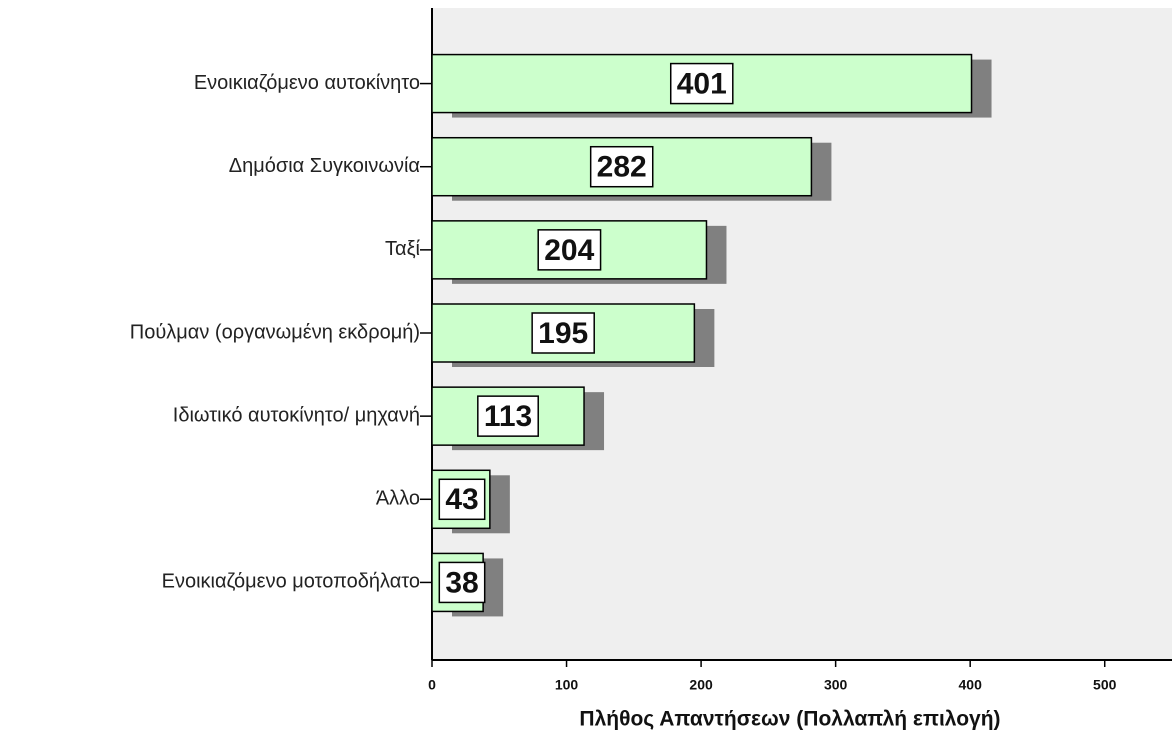 The image size is (1172, 743). Describe the element at coordinates (403, 249) in the screenshot. I see `y-tick-label: Ταξί` at that location.